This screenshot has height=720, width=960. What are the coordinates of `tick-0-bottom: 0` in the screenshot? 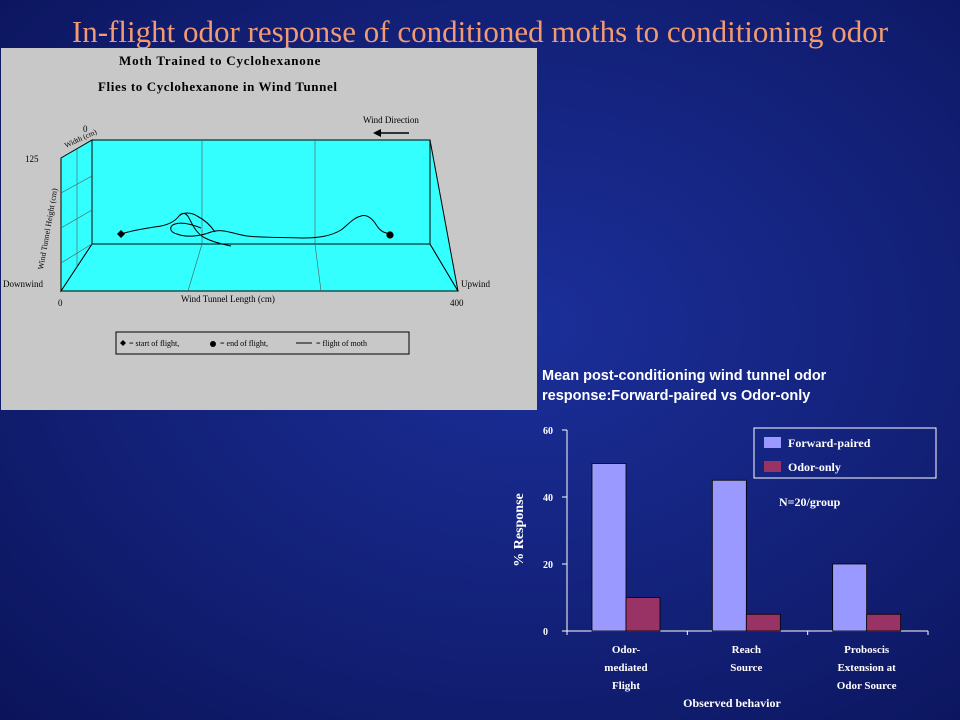 It's located at (60, 303).